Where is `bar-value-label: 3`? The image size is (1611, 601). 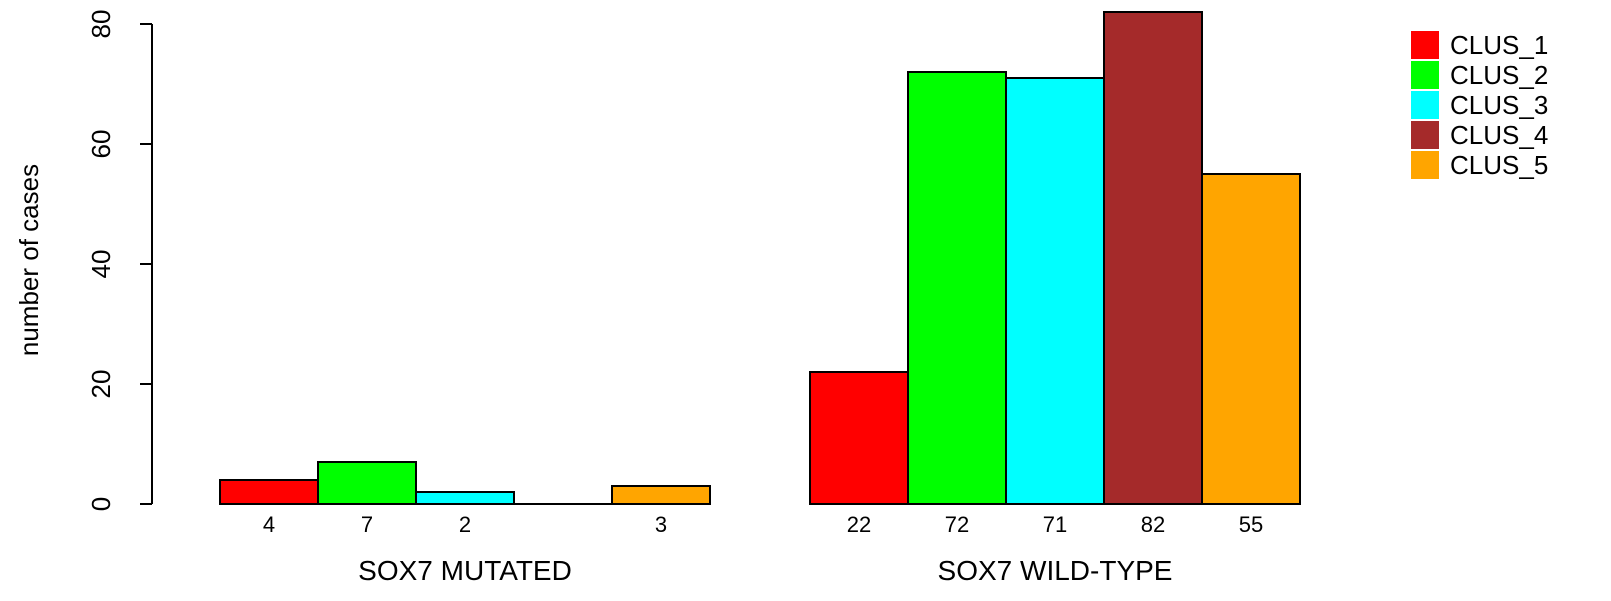
bar-value-label: 3 is located at coordinates (661, 524).